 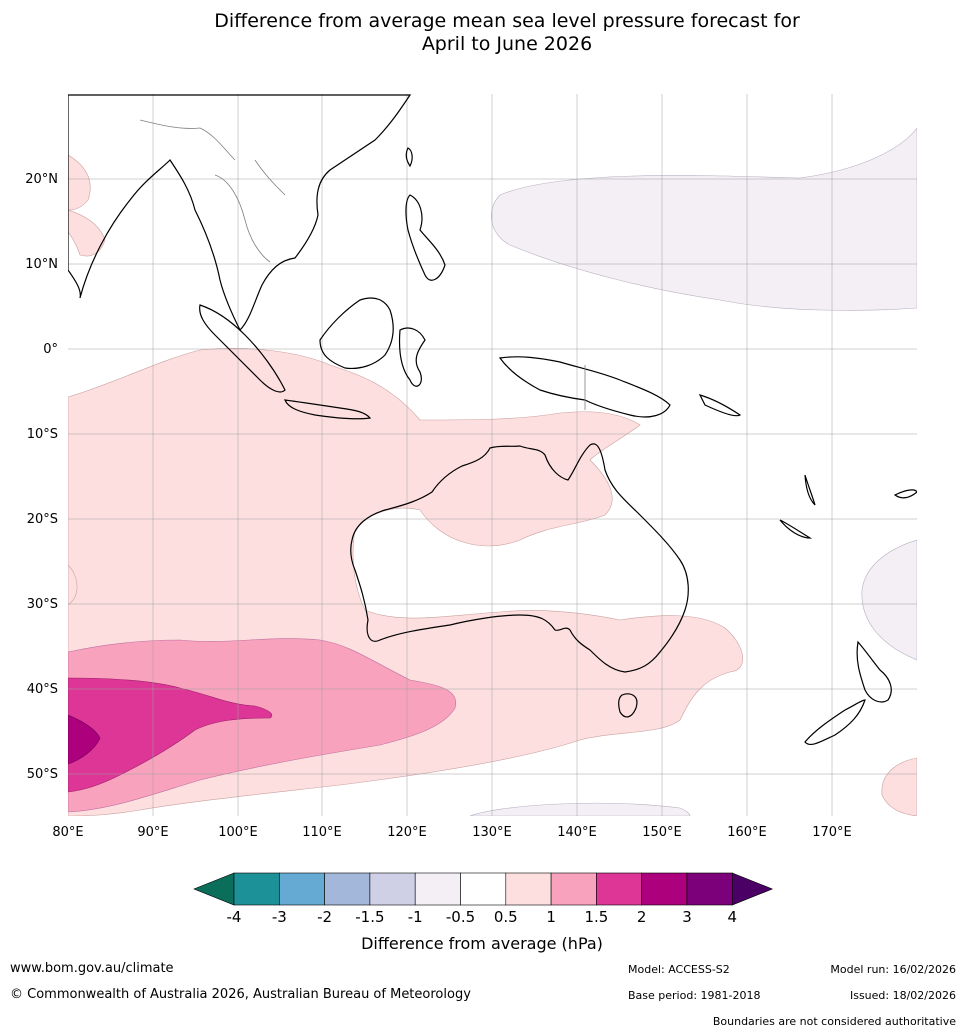 I want to click on colorbar-title: Difference from average (hPa), so click(x=482, y=943).